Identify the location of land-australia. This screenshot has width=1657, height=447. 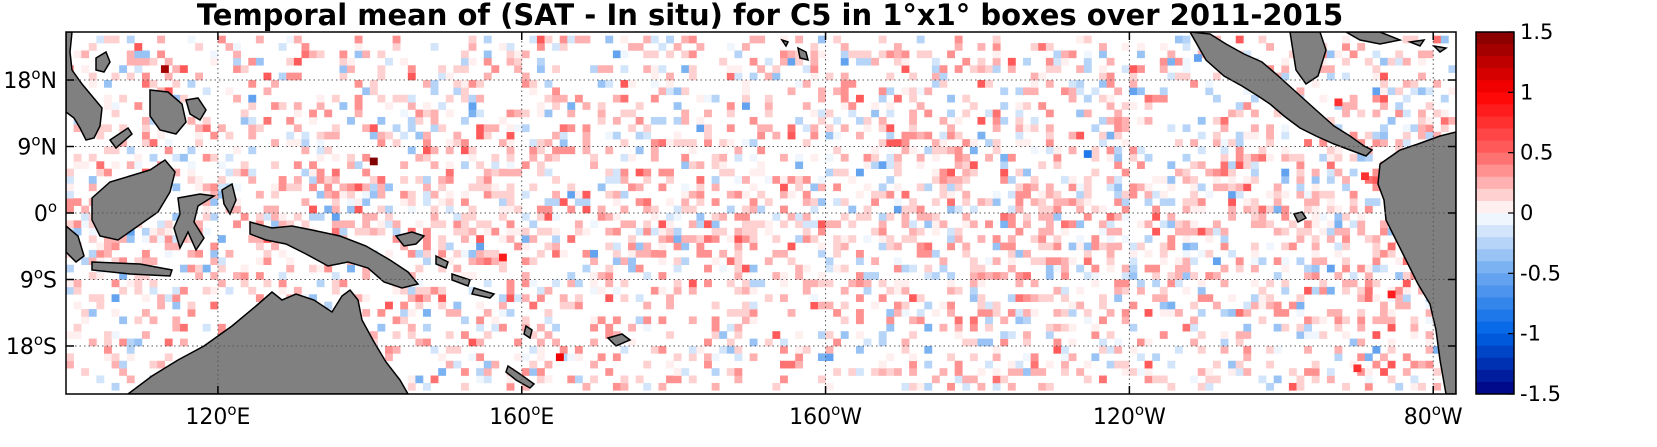
(267, 341).